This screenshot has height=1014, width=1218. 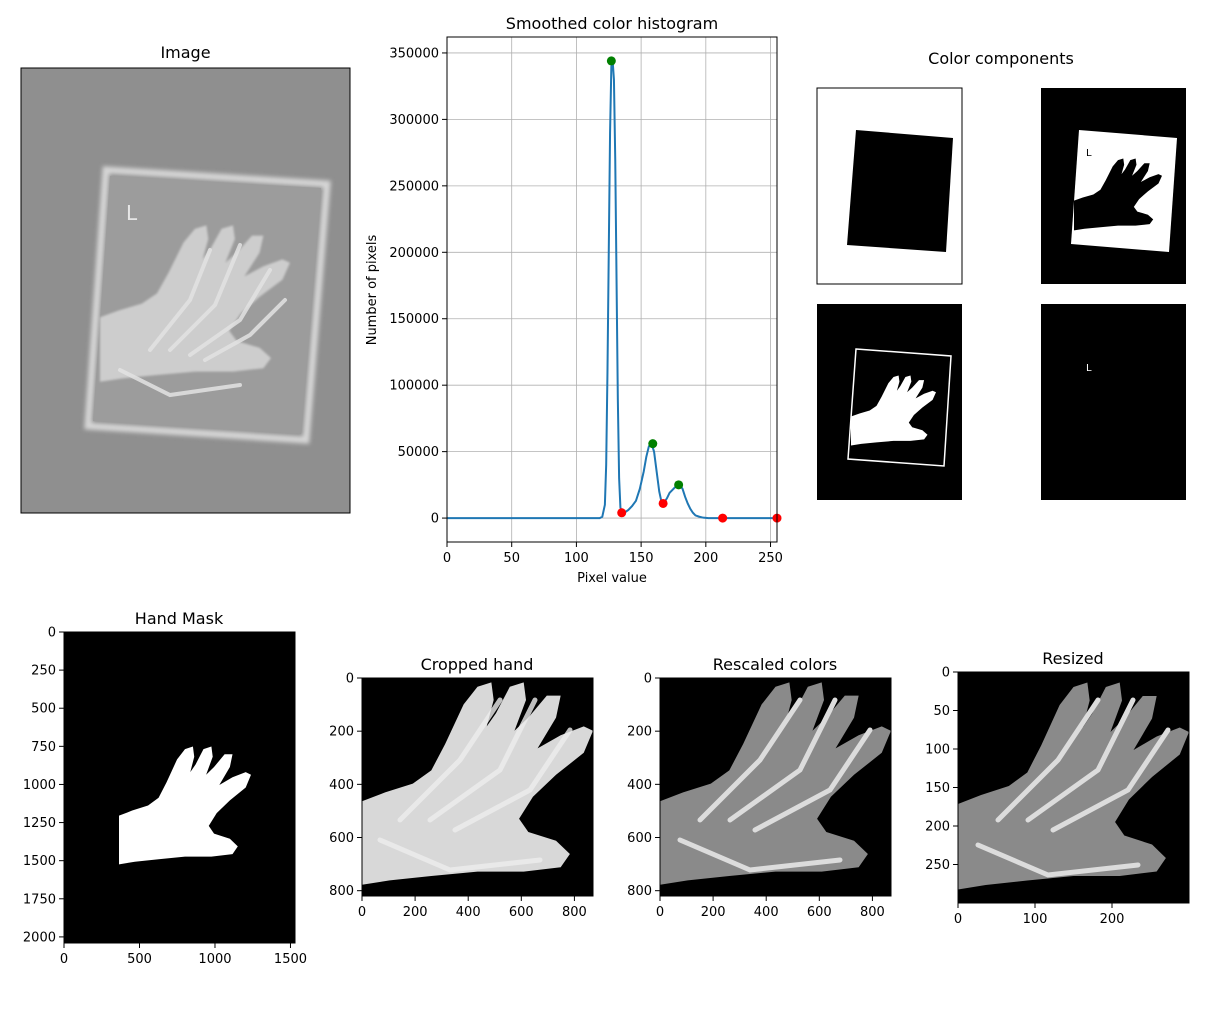 What do you see at coordinates (713, 912) in the screenshot?
I see `rescaled-xtick-label: 200` at bounding box center [713, 912].